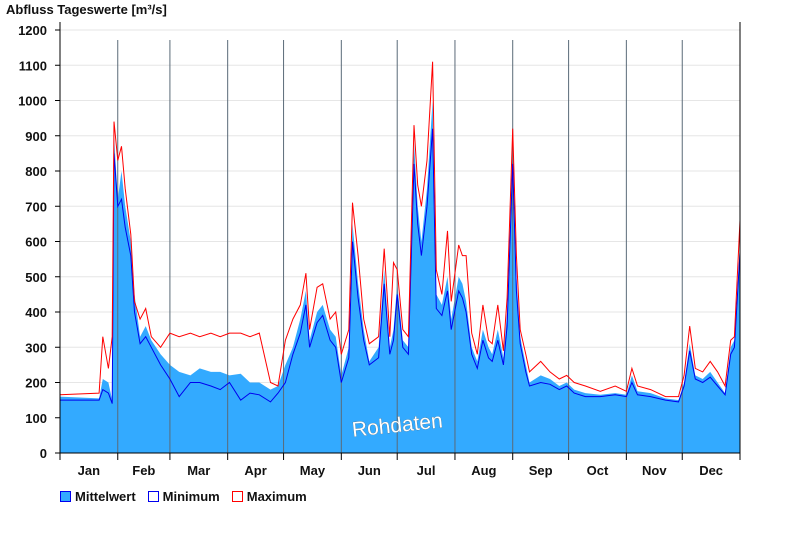 This screenshot has height=550, width=800. What do you see at coordinates (36, 347) in the screenshot?
I see `y-tick-label: 300` at bounding box center [36, 347].